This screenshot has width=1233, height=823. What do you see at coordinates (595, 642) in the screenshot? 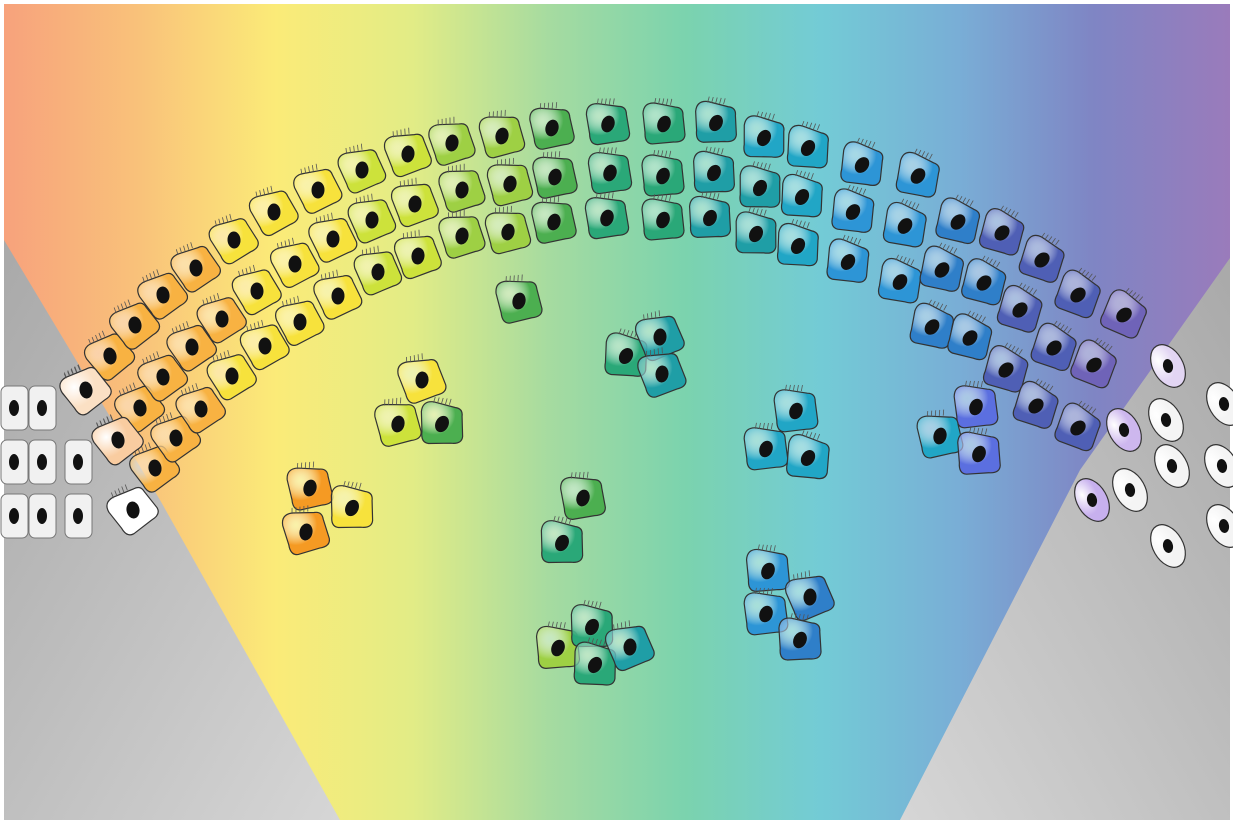
I see `green-teal-cluster` at bounding box center [595, 642].